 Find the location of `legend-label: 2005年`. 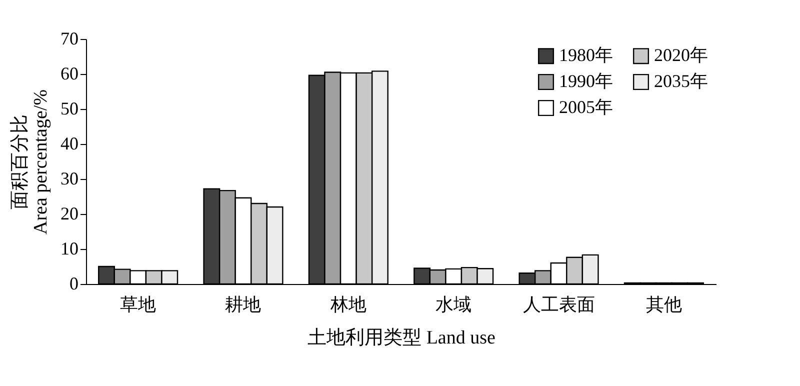

legend-label: 2005年 is located at coordinates (586, 107).